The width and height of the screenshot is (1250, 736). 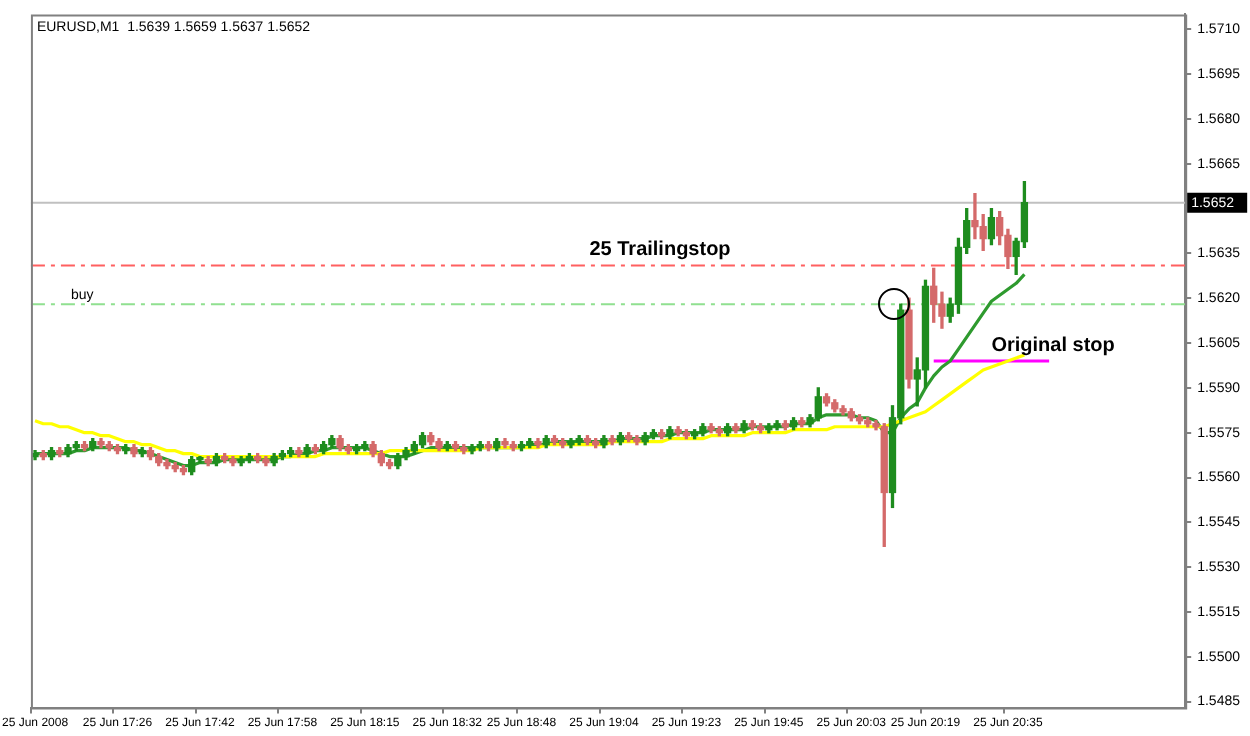 I want to click on series-label: Original stop, so click(x=1053, y=345).